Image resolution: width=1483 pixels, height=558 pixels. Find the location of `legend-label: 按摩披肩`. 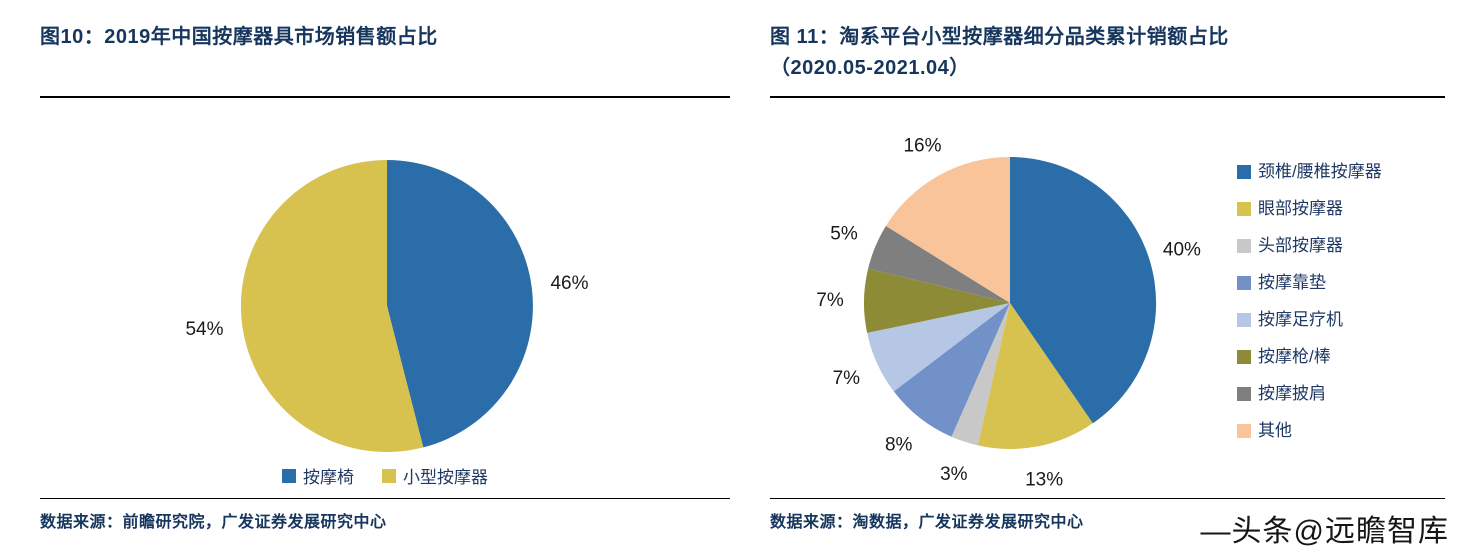

legend-label: 按摩披肩 is located at coordinates (1292, 393).